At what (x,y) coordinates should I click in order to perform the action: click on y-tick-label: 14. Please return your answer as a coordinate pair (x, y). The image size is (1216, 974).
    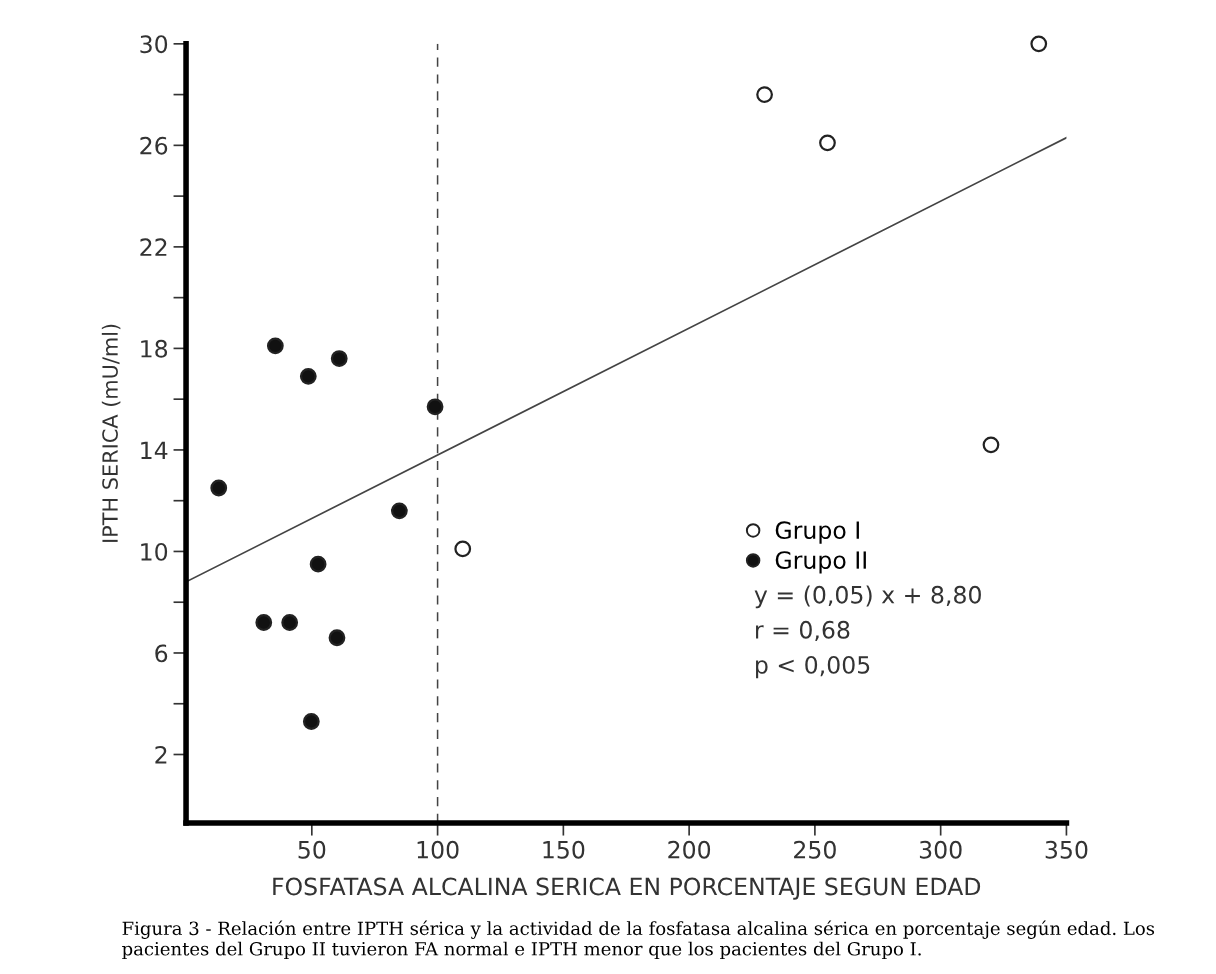
    Looking at the image, I should click on (154, 450).